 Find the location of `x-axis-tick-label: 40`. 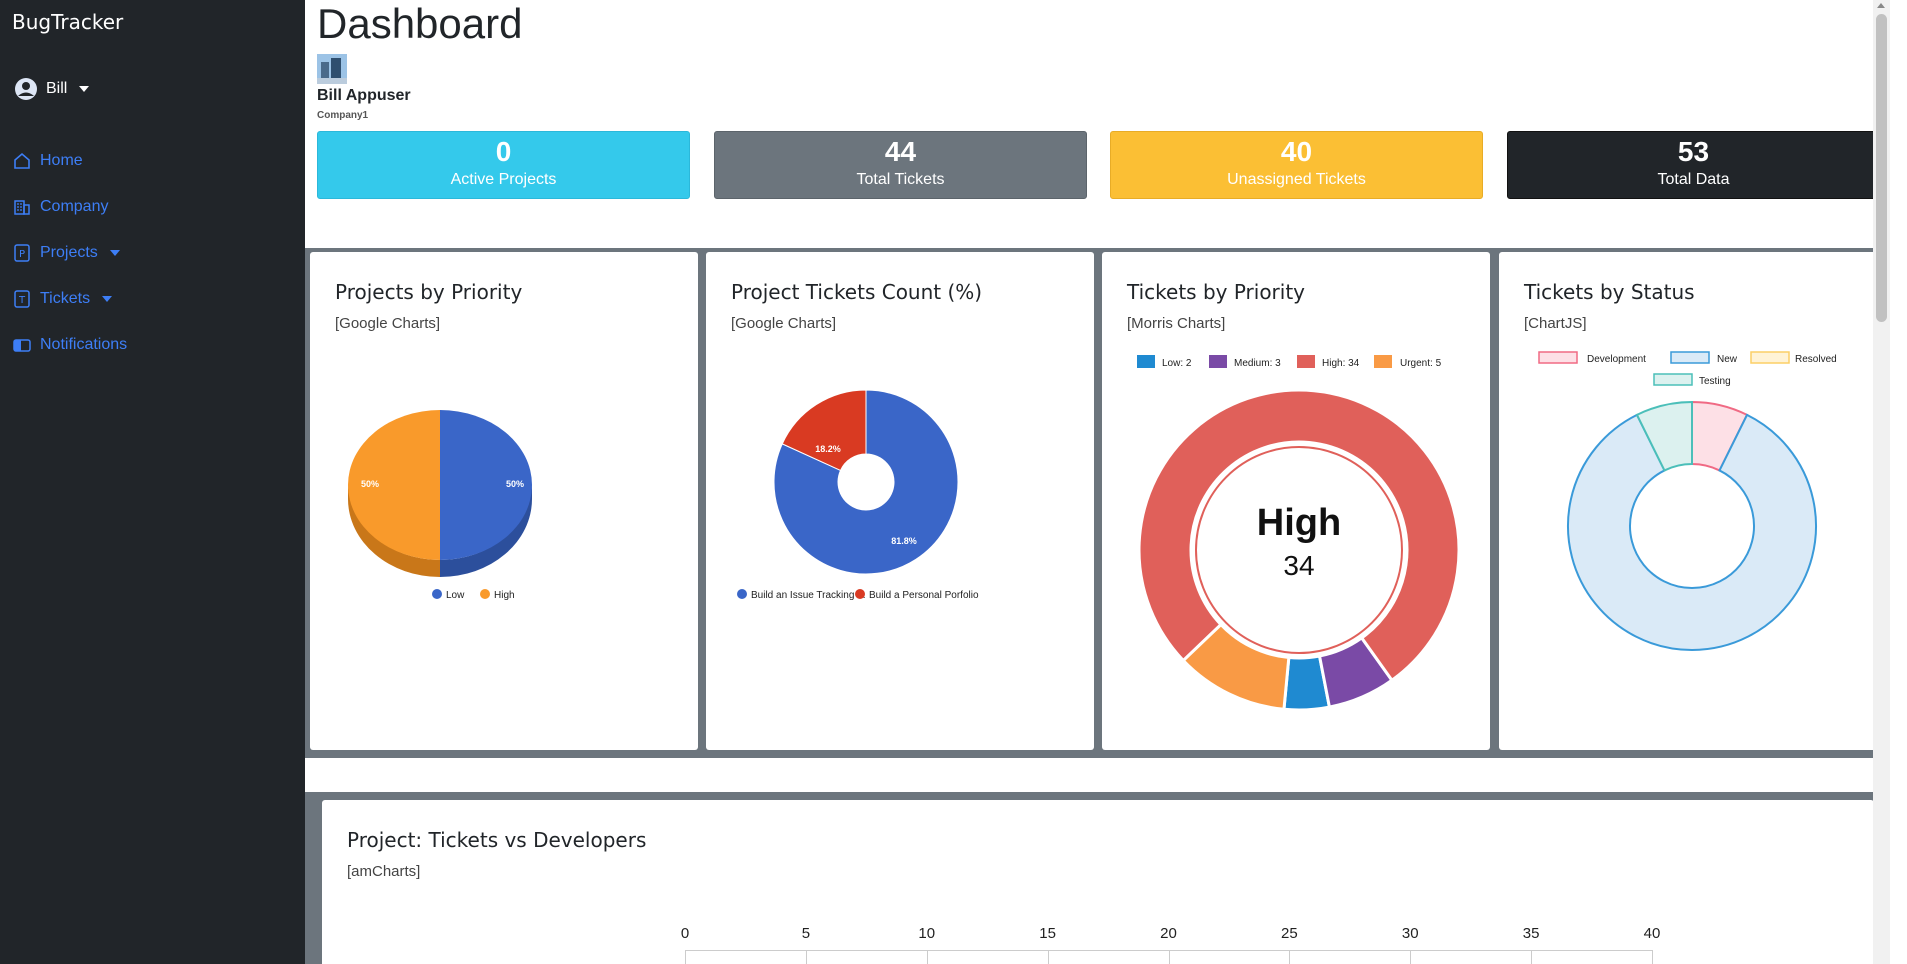

x-axis-tick-label: 40 is located at coordinates (1652, 933).